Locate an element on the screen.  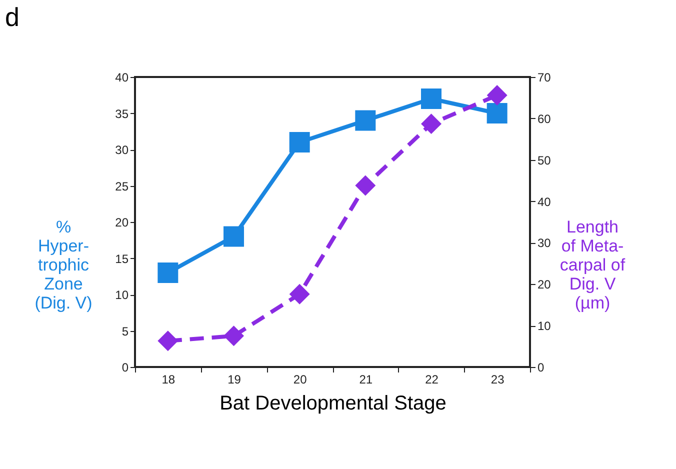
y-tick-label: 25 is located at coordinates (122, 186).